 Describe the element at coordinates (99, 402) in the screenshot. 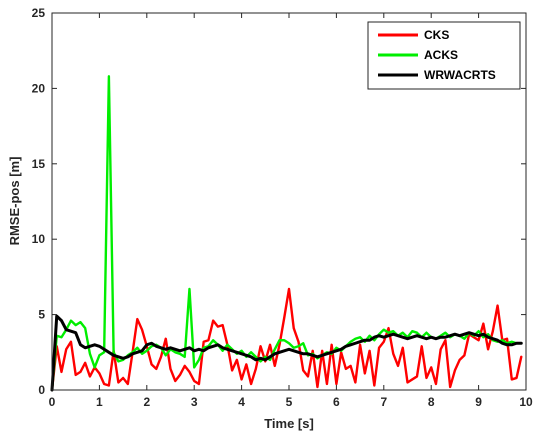

I see `x-tick-label: 1` at that location.